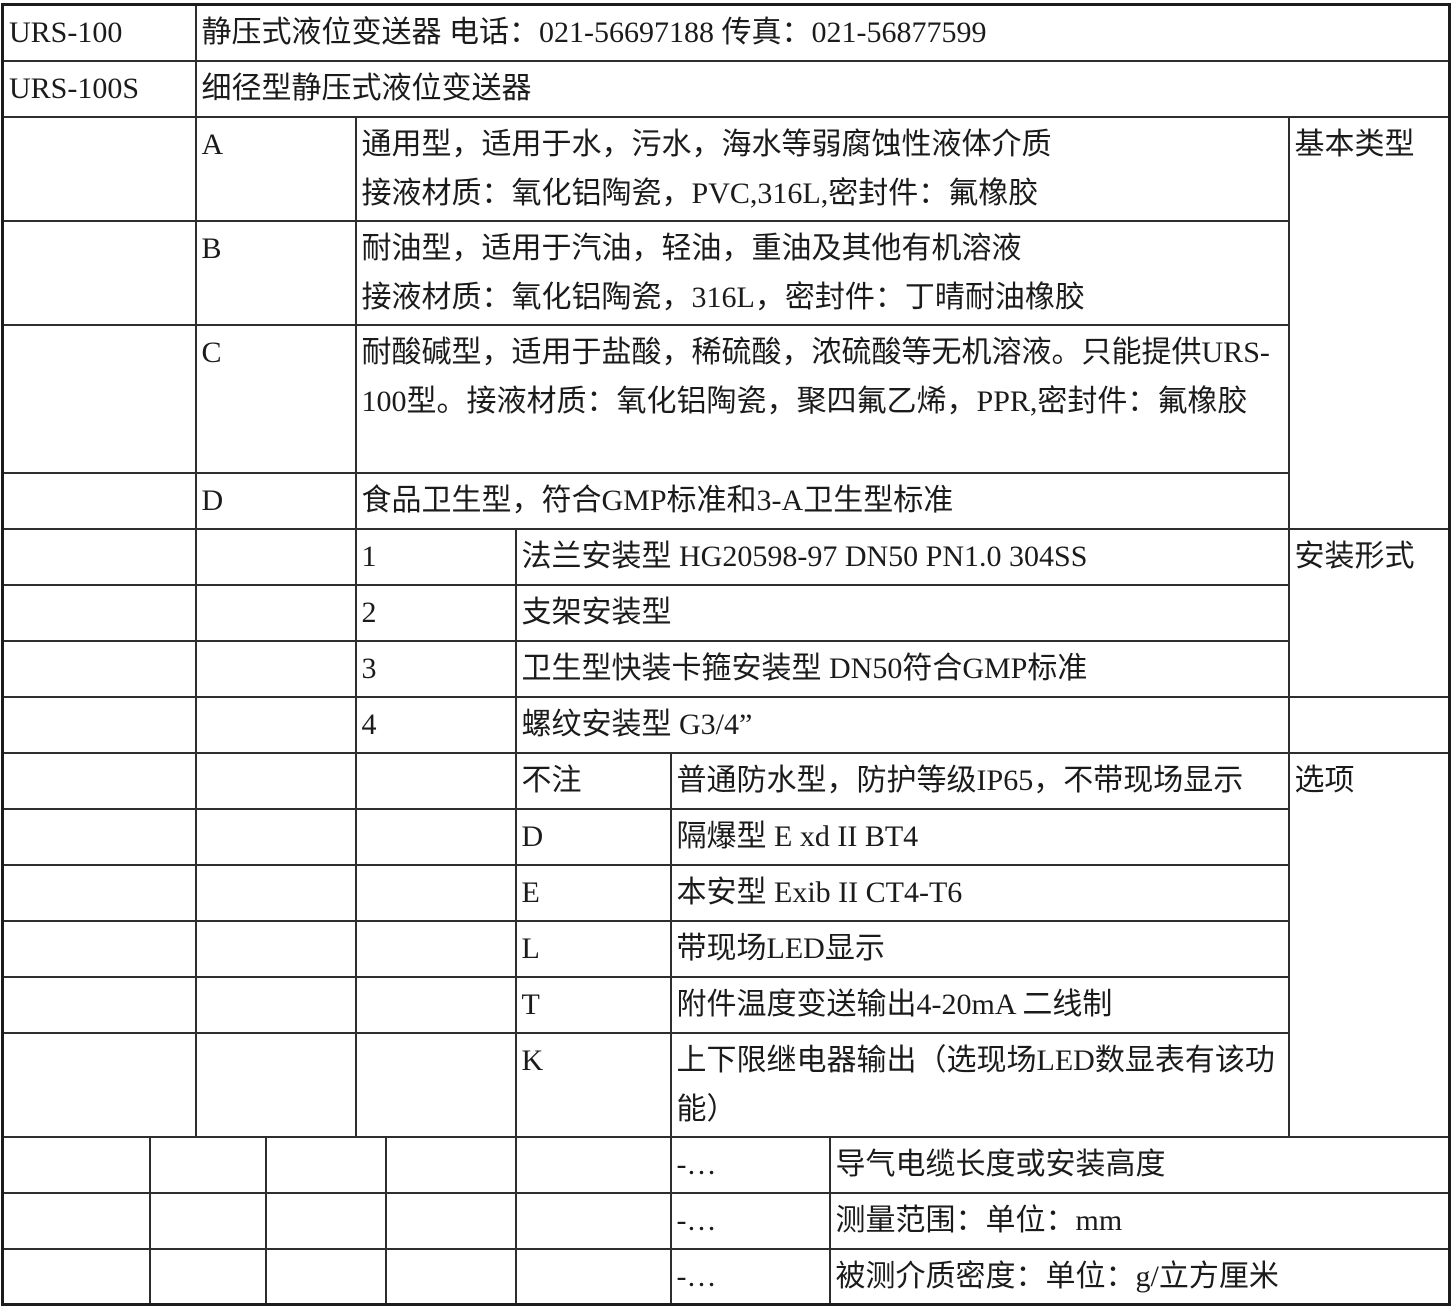 The width and height of the screenshot is (1451, 1306). Describe the element at coordinates (822, 88) in the screenshot. I see `model-description-cell: 细径型静压式液位变送器` at that location.